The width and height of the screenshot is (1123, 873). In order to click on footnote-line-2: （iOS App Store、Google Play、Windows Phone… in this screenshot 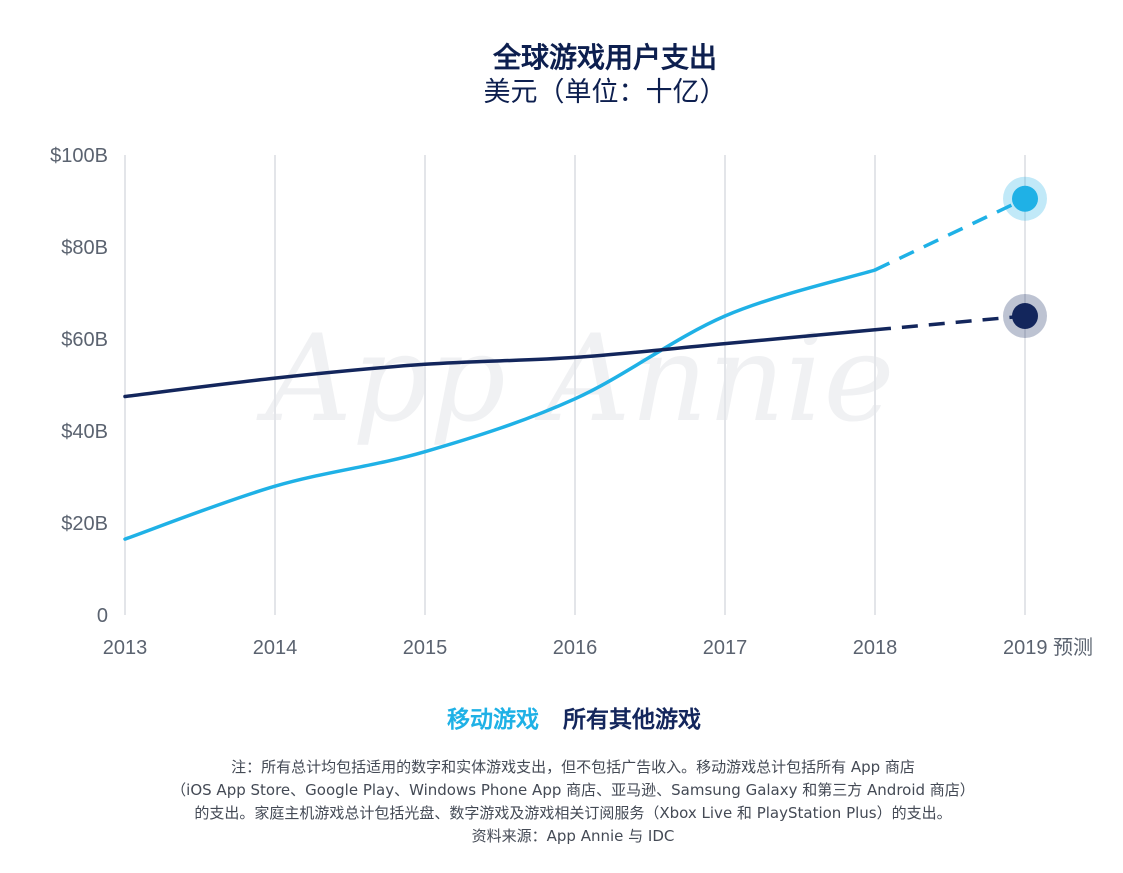, I will do `click(573, 790)`.